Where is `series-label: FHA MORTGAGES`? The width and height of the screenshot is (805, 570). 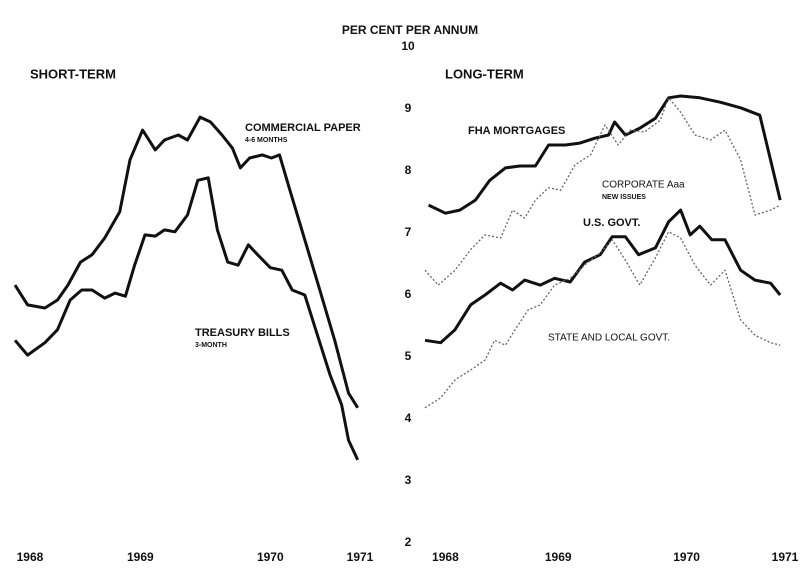 series-label: FHA MORTGAGES is located at coordinates (516, 131).